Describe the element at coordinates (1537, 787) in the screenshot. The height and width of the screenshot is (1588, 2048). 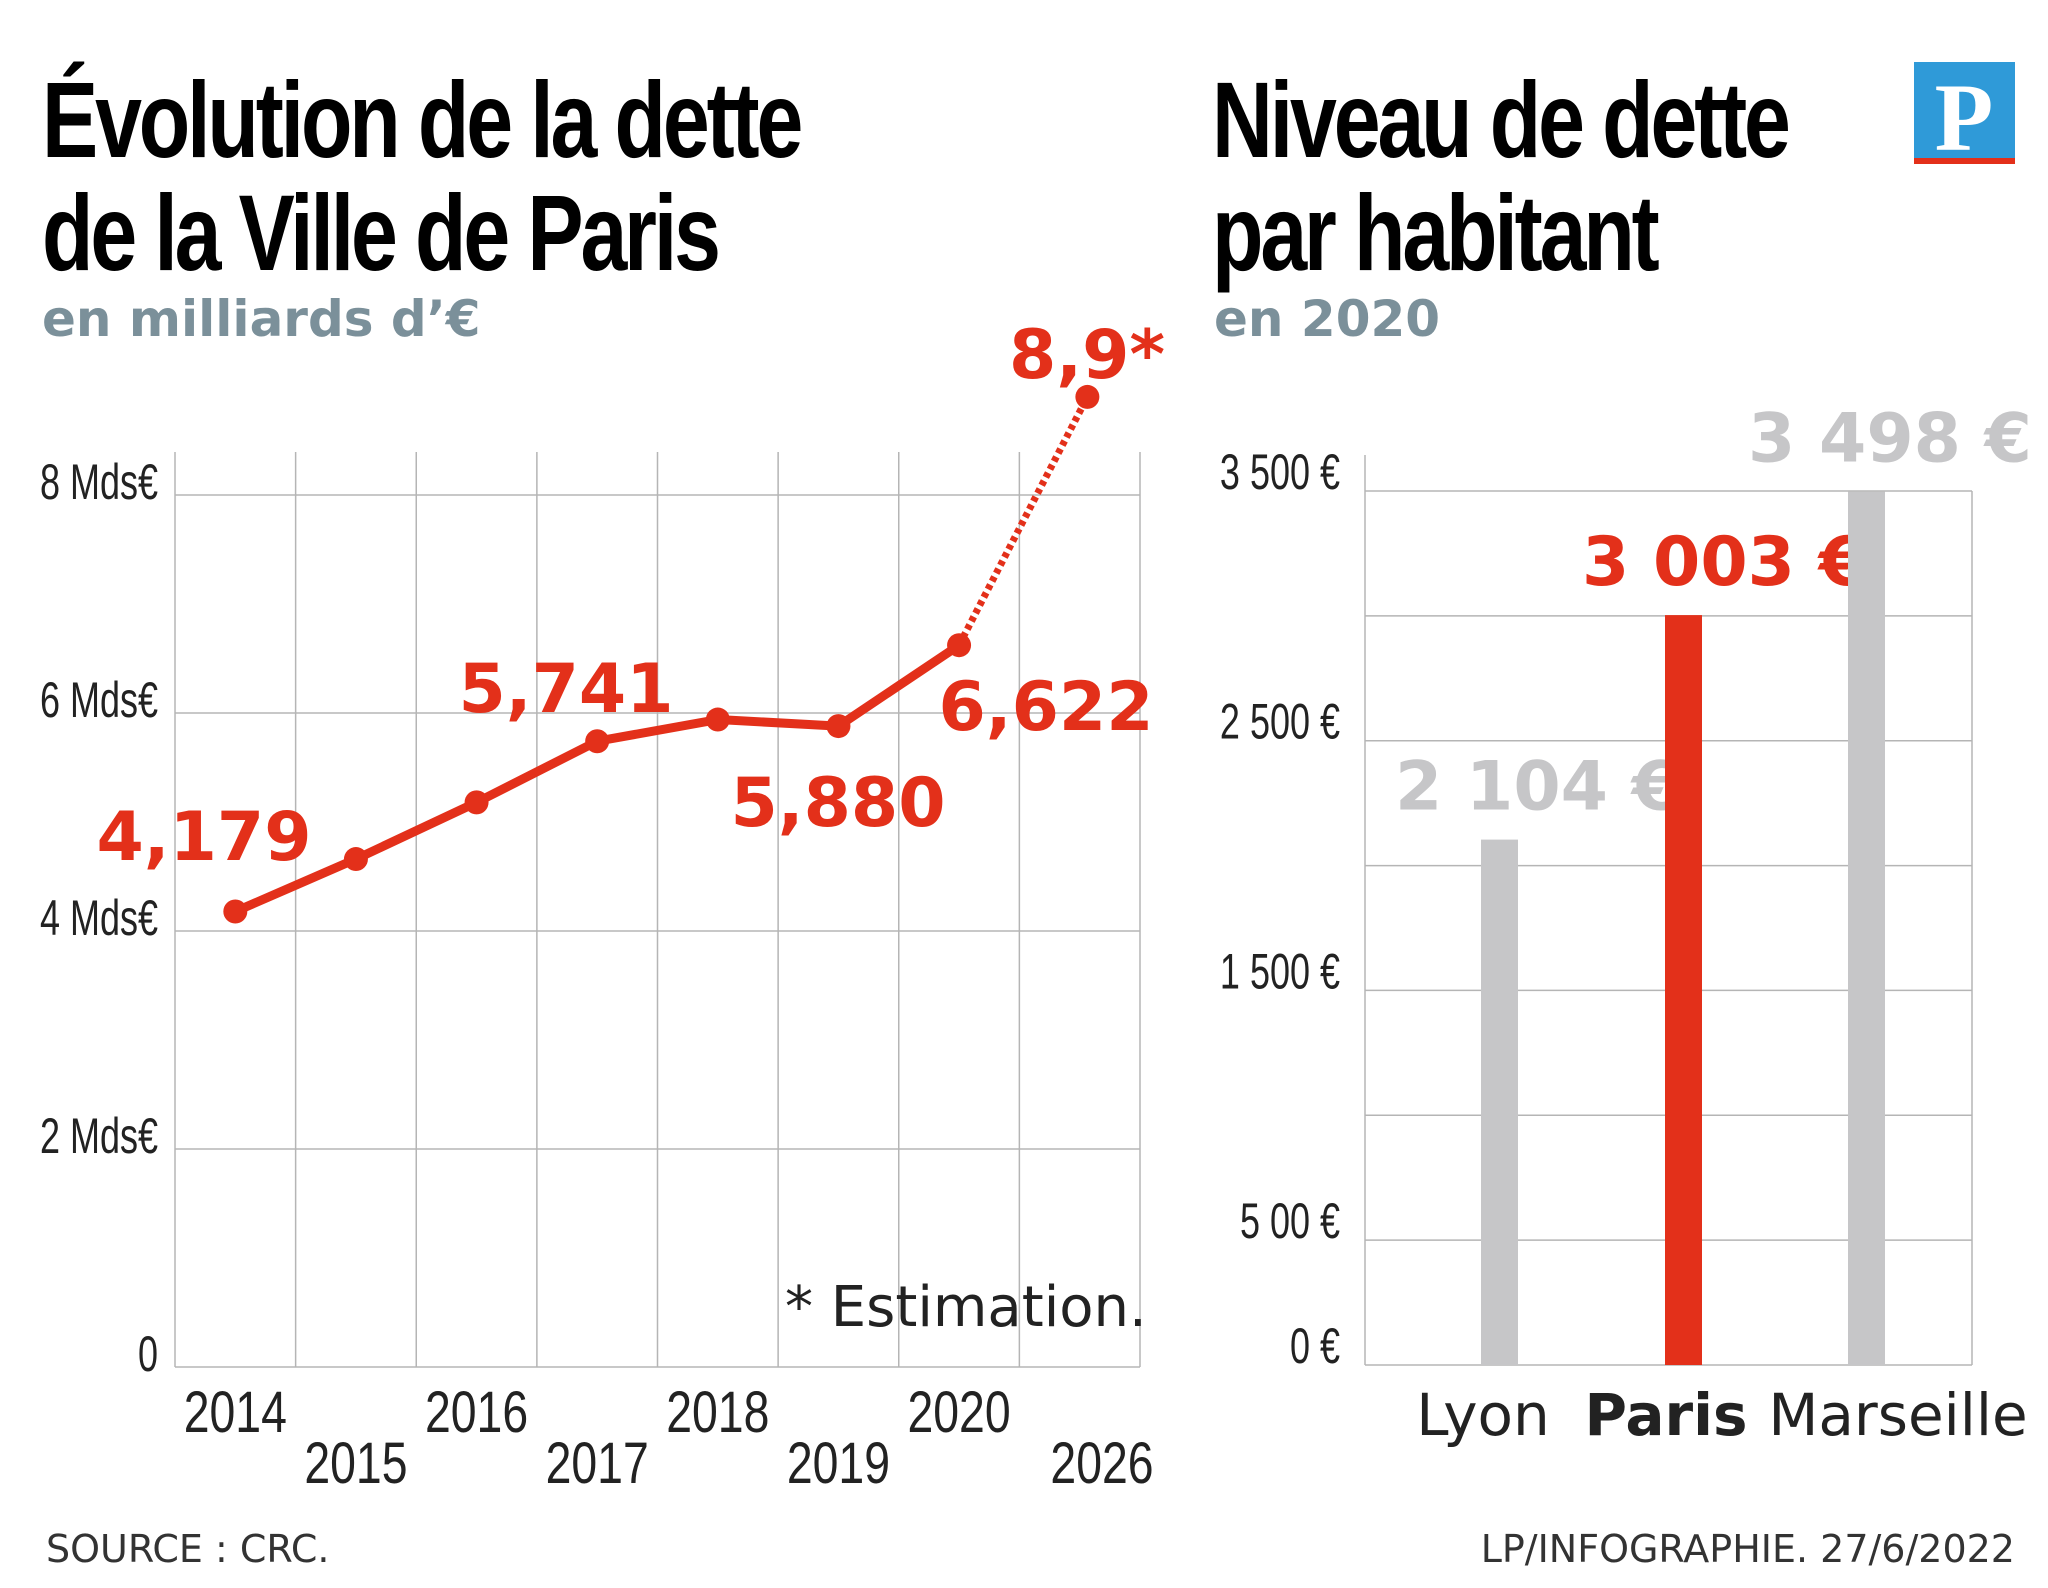
I see `bar-value-label: 2 104 €` at that location.